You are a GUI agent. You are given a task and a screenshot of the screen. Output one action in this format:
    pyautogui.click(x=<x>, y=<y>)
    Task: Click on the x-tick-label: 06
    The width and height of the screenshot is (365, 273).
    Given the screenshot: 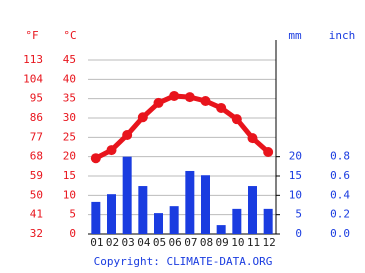 What is the action you would take?
    pyautogui.click(x=175, y=242)
    